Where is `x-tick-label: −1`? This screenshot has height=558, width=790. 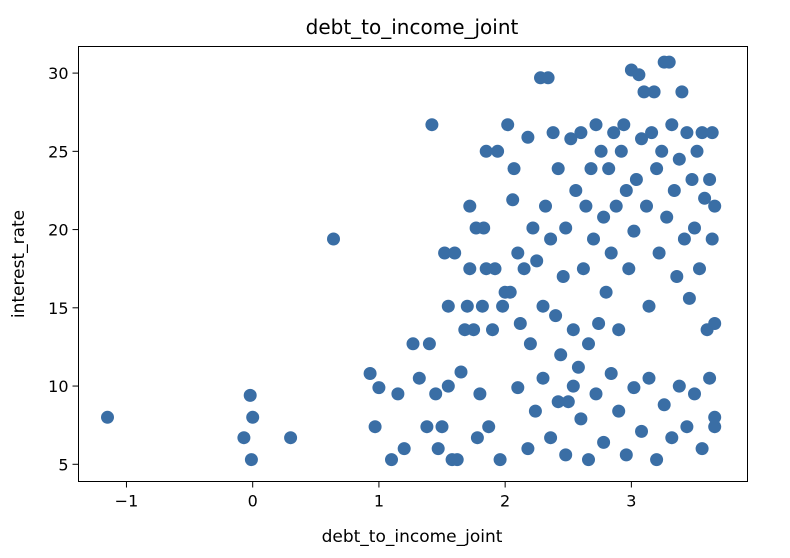
x-tick-label: −1 is located at coordinates (127, 501).